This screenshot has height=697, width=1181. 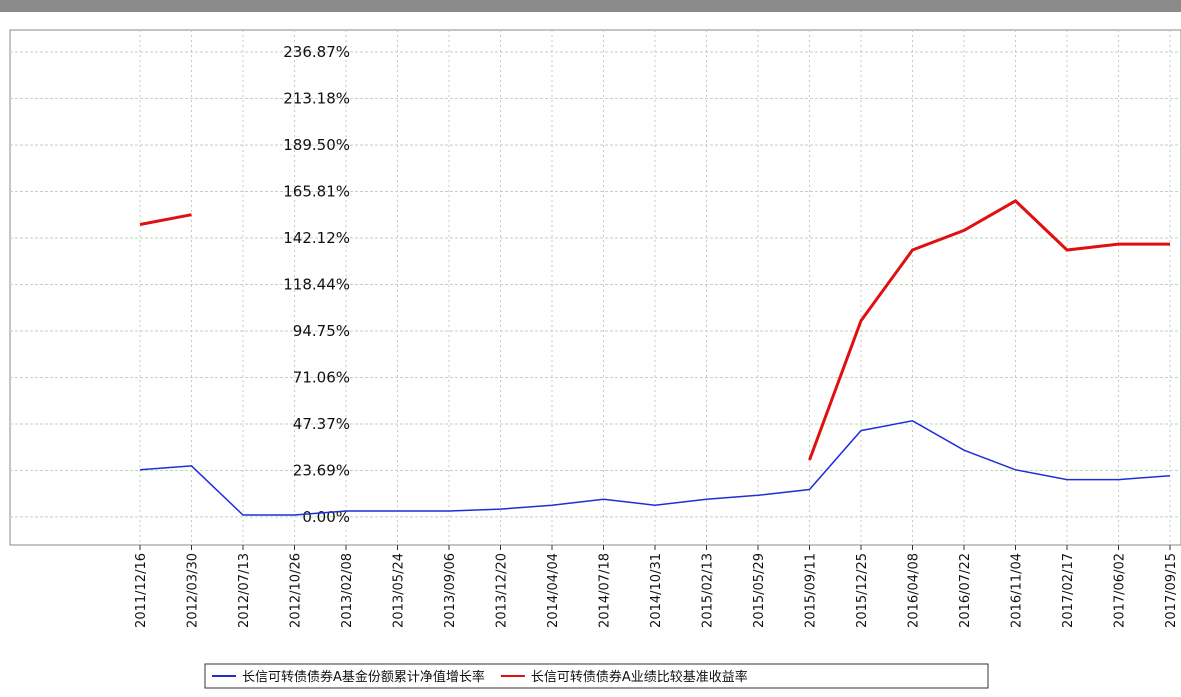 What do you see at coordinates (1120, 590) in the screenshot?
I see `x-tick-label: 2017/06/02` at bounding box center [1120, 590].